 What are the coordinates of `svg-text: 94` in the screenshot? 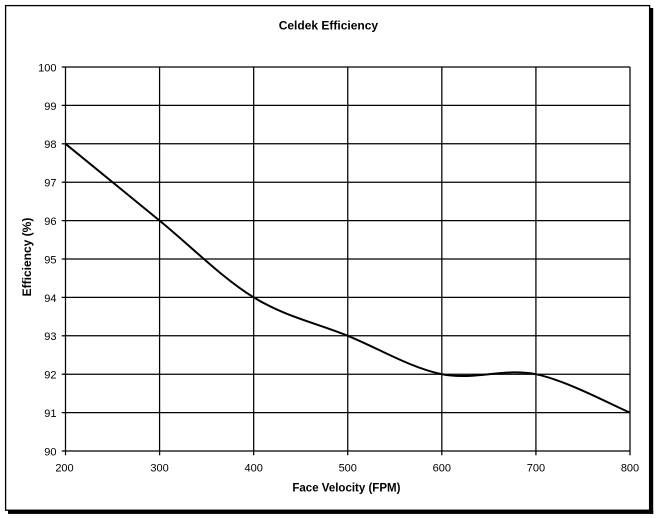 It's located at (50, 299).